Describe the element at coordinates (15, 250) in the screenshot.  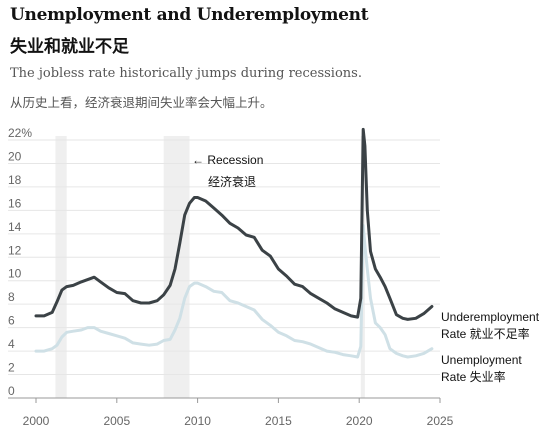
I see `y-tick-label: 12` at that location.